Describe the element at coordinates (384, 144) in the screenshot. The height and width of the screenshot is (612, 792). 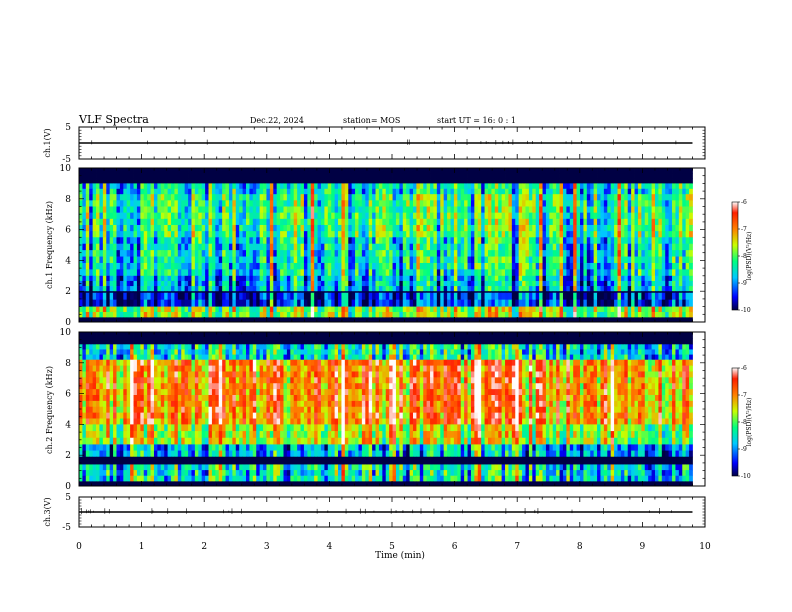
I see `ch1-waveform-panel: 5-5` at that location.